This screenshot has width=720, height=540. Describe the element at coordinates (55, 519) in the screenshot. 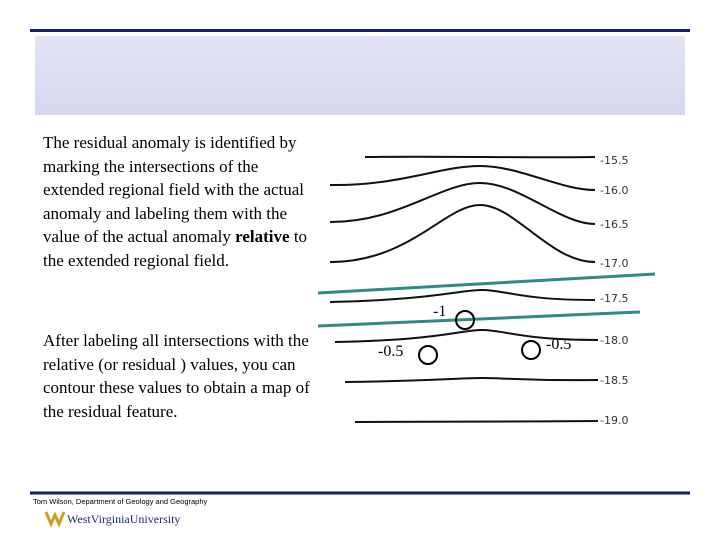

I see `logo-mark` at that location.